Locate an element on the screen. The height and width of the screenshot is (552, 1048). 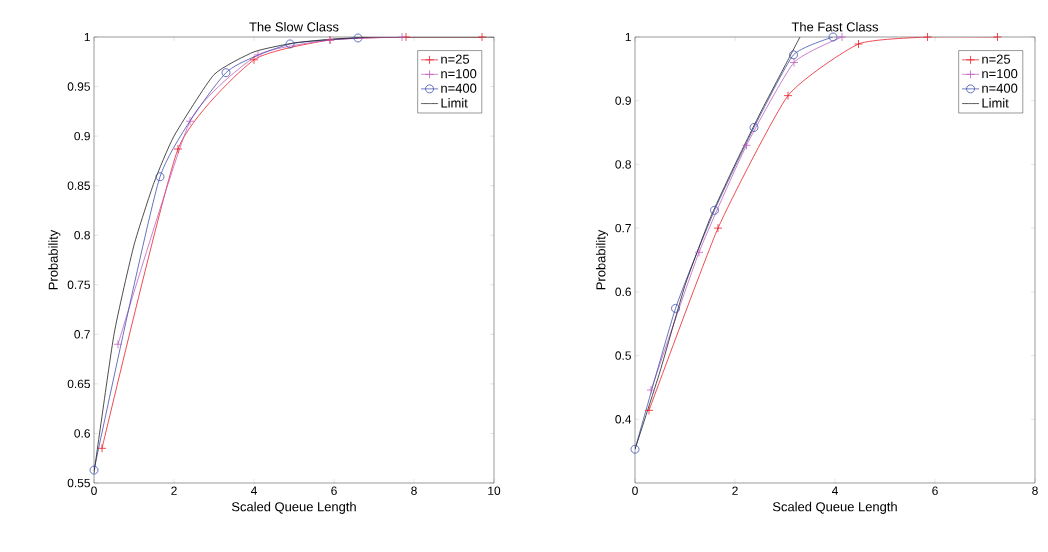
y-tick-label: 0.85 is located at coordinates (78, 185).